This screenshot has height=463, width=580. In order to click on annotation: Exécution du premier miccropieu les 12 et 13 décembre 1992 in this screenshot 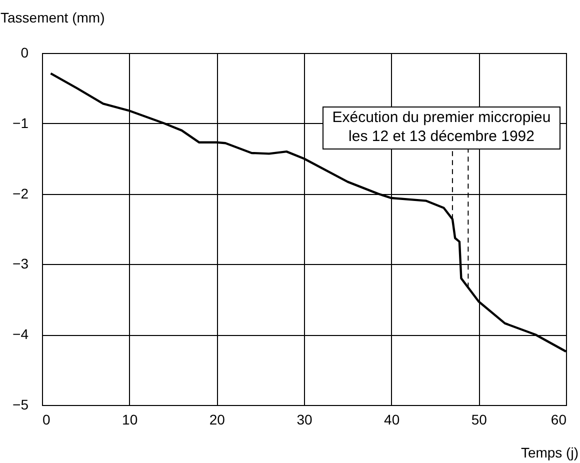, I will do `click(441, 127)`.